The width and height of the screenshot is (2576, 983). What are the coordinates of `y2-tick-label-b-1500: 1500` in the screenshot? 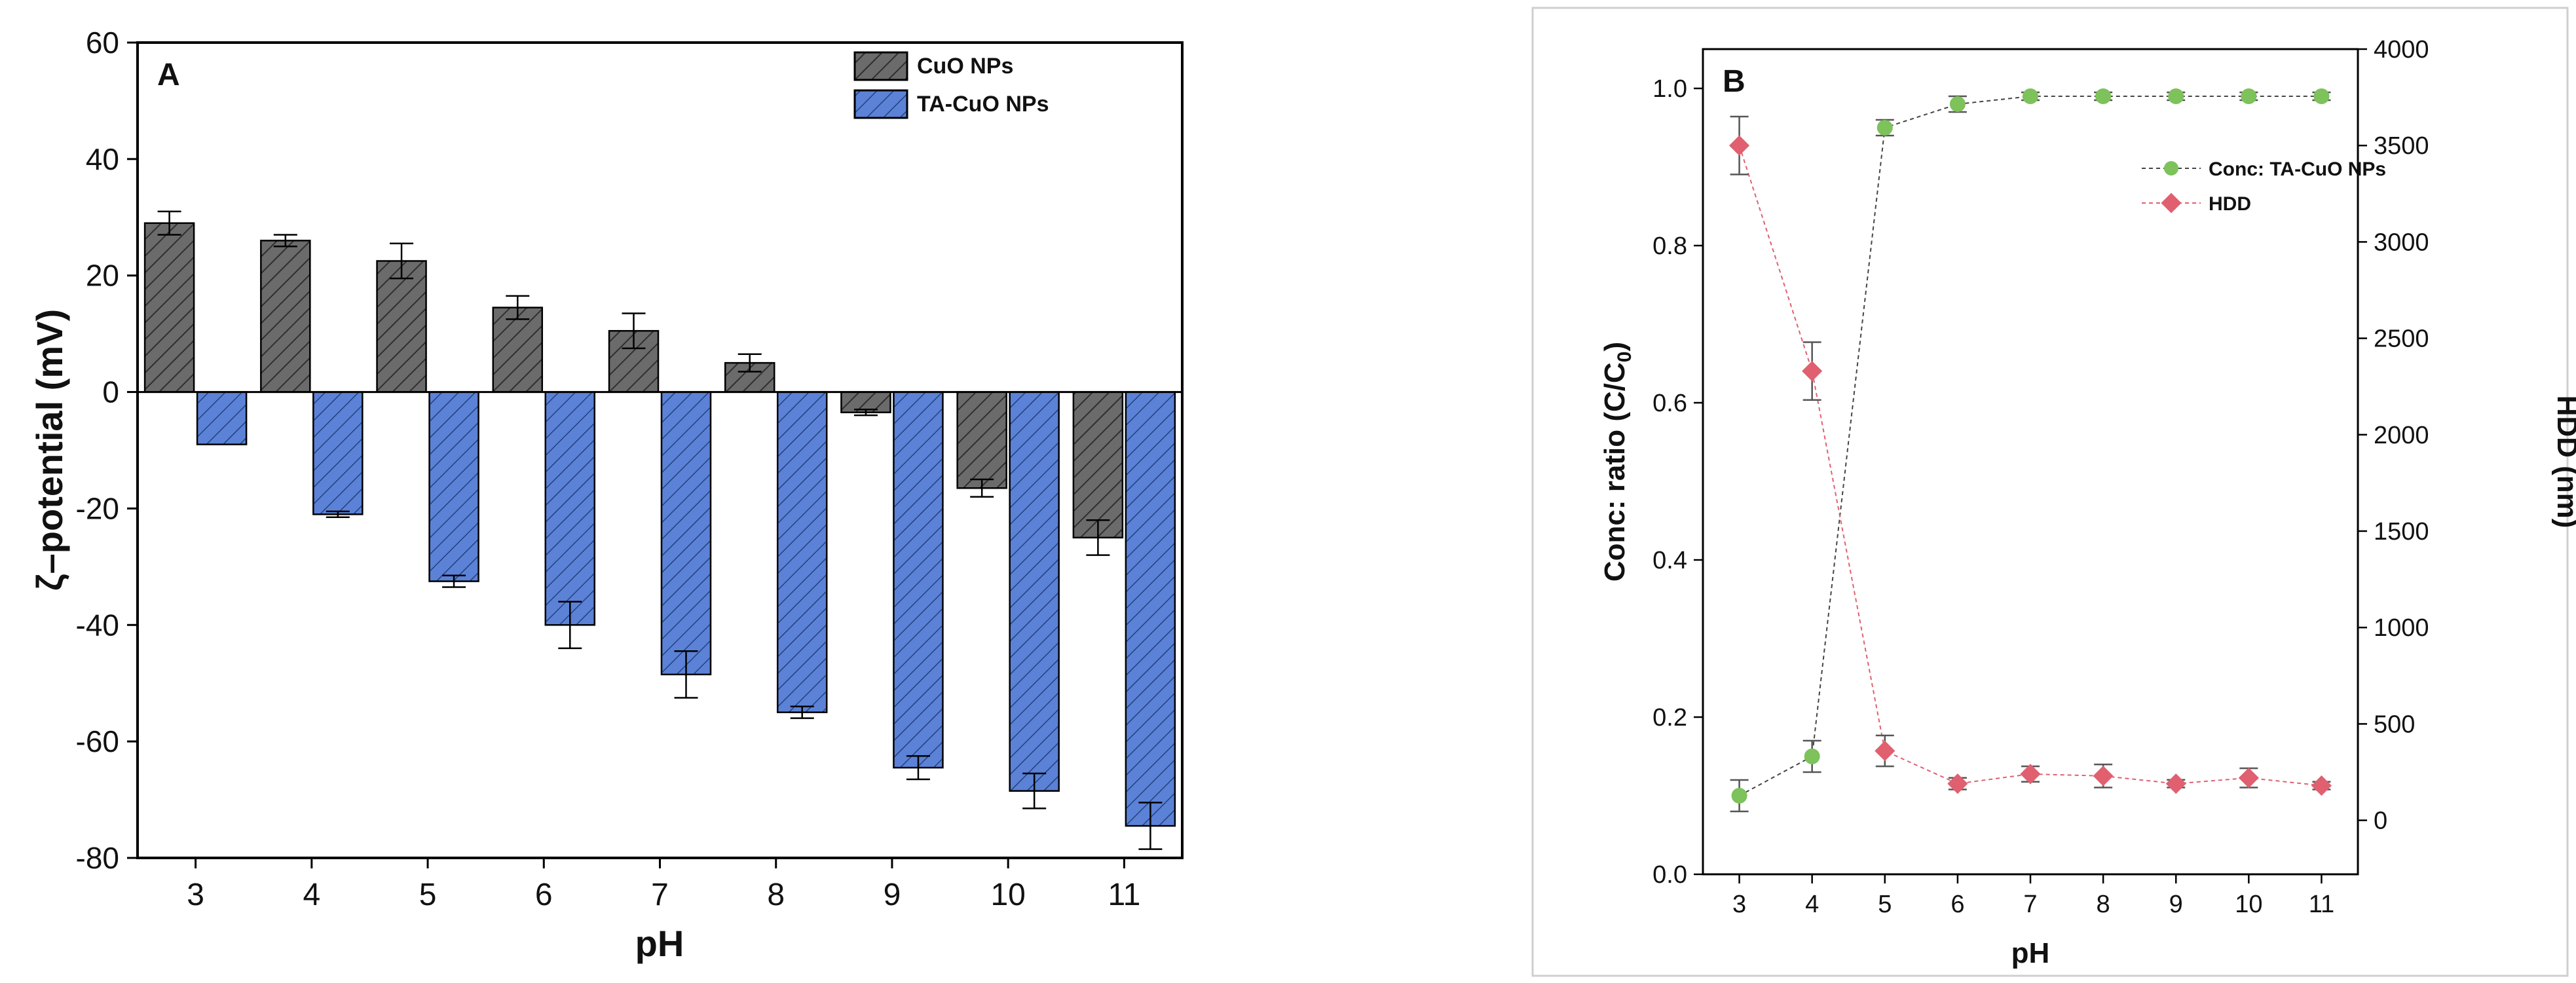 It's located at (2401, 532).